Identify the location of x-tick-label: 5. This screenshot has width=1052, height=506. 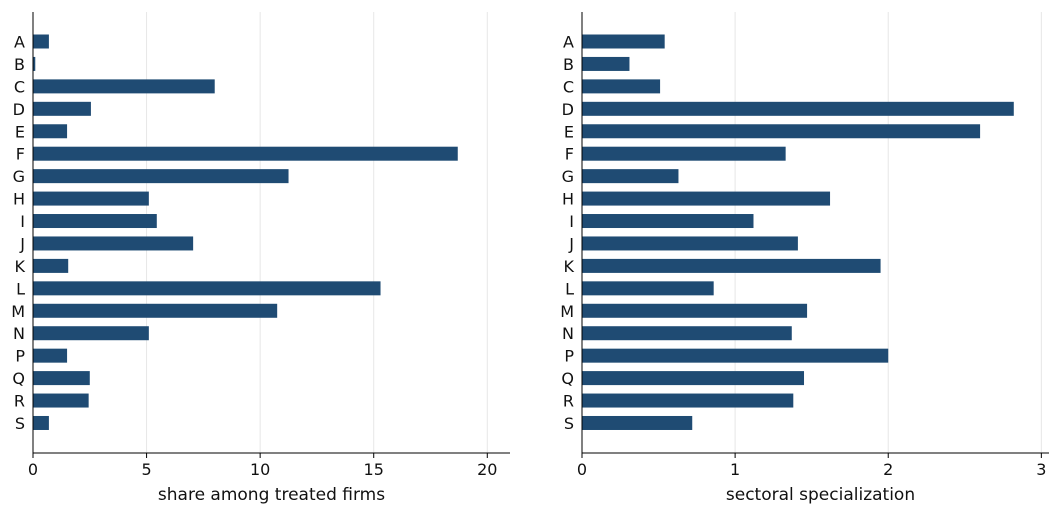
(146, 469).